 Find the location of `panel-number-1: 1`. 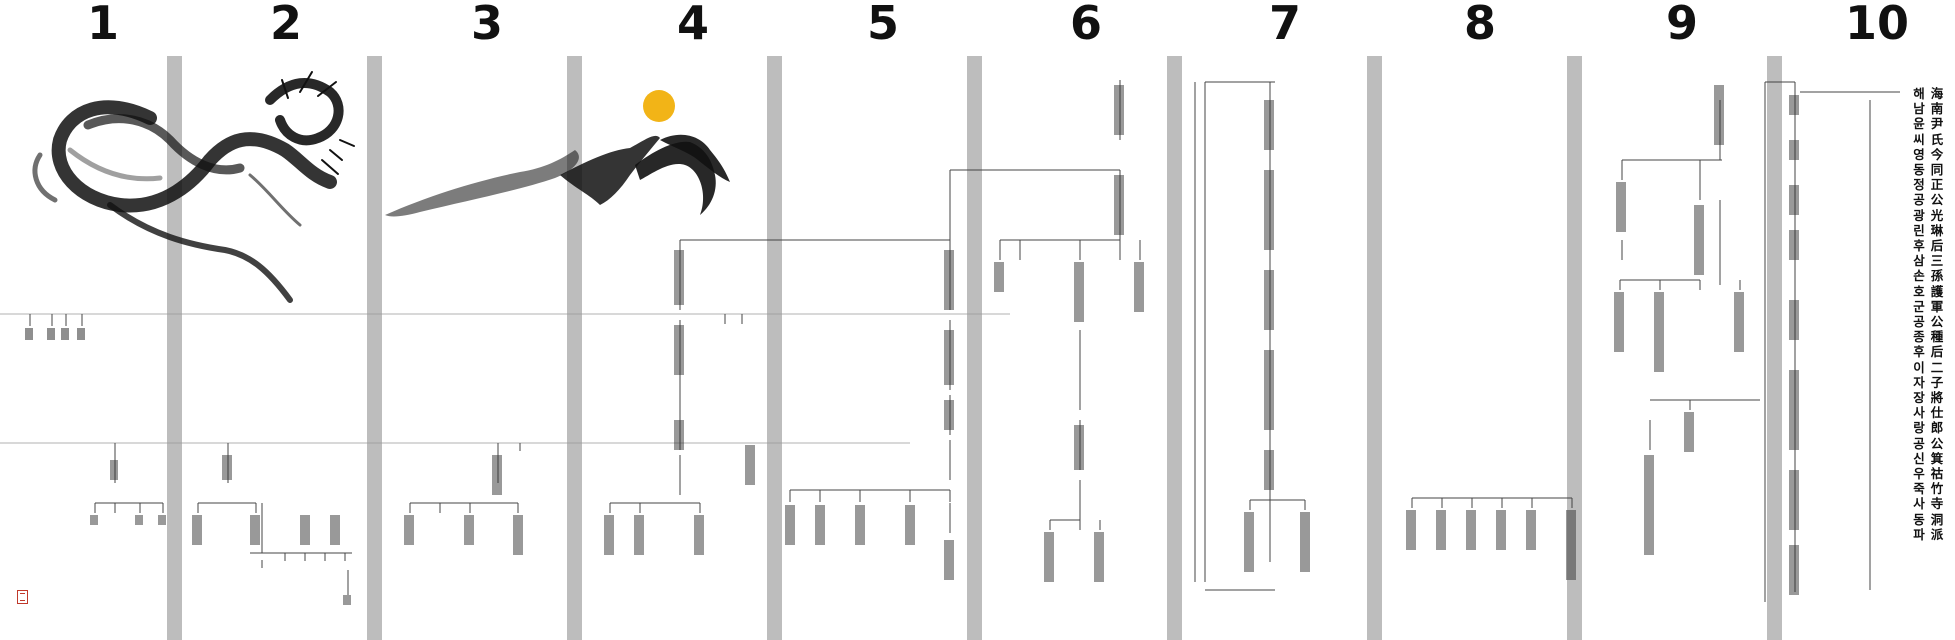

panel-number-1: 1 is located at coordinates (102, 25).